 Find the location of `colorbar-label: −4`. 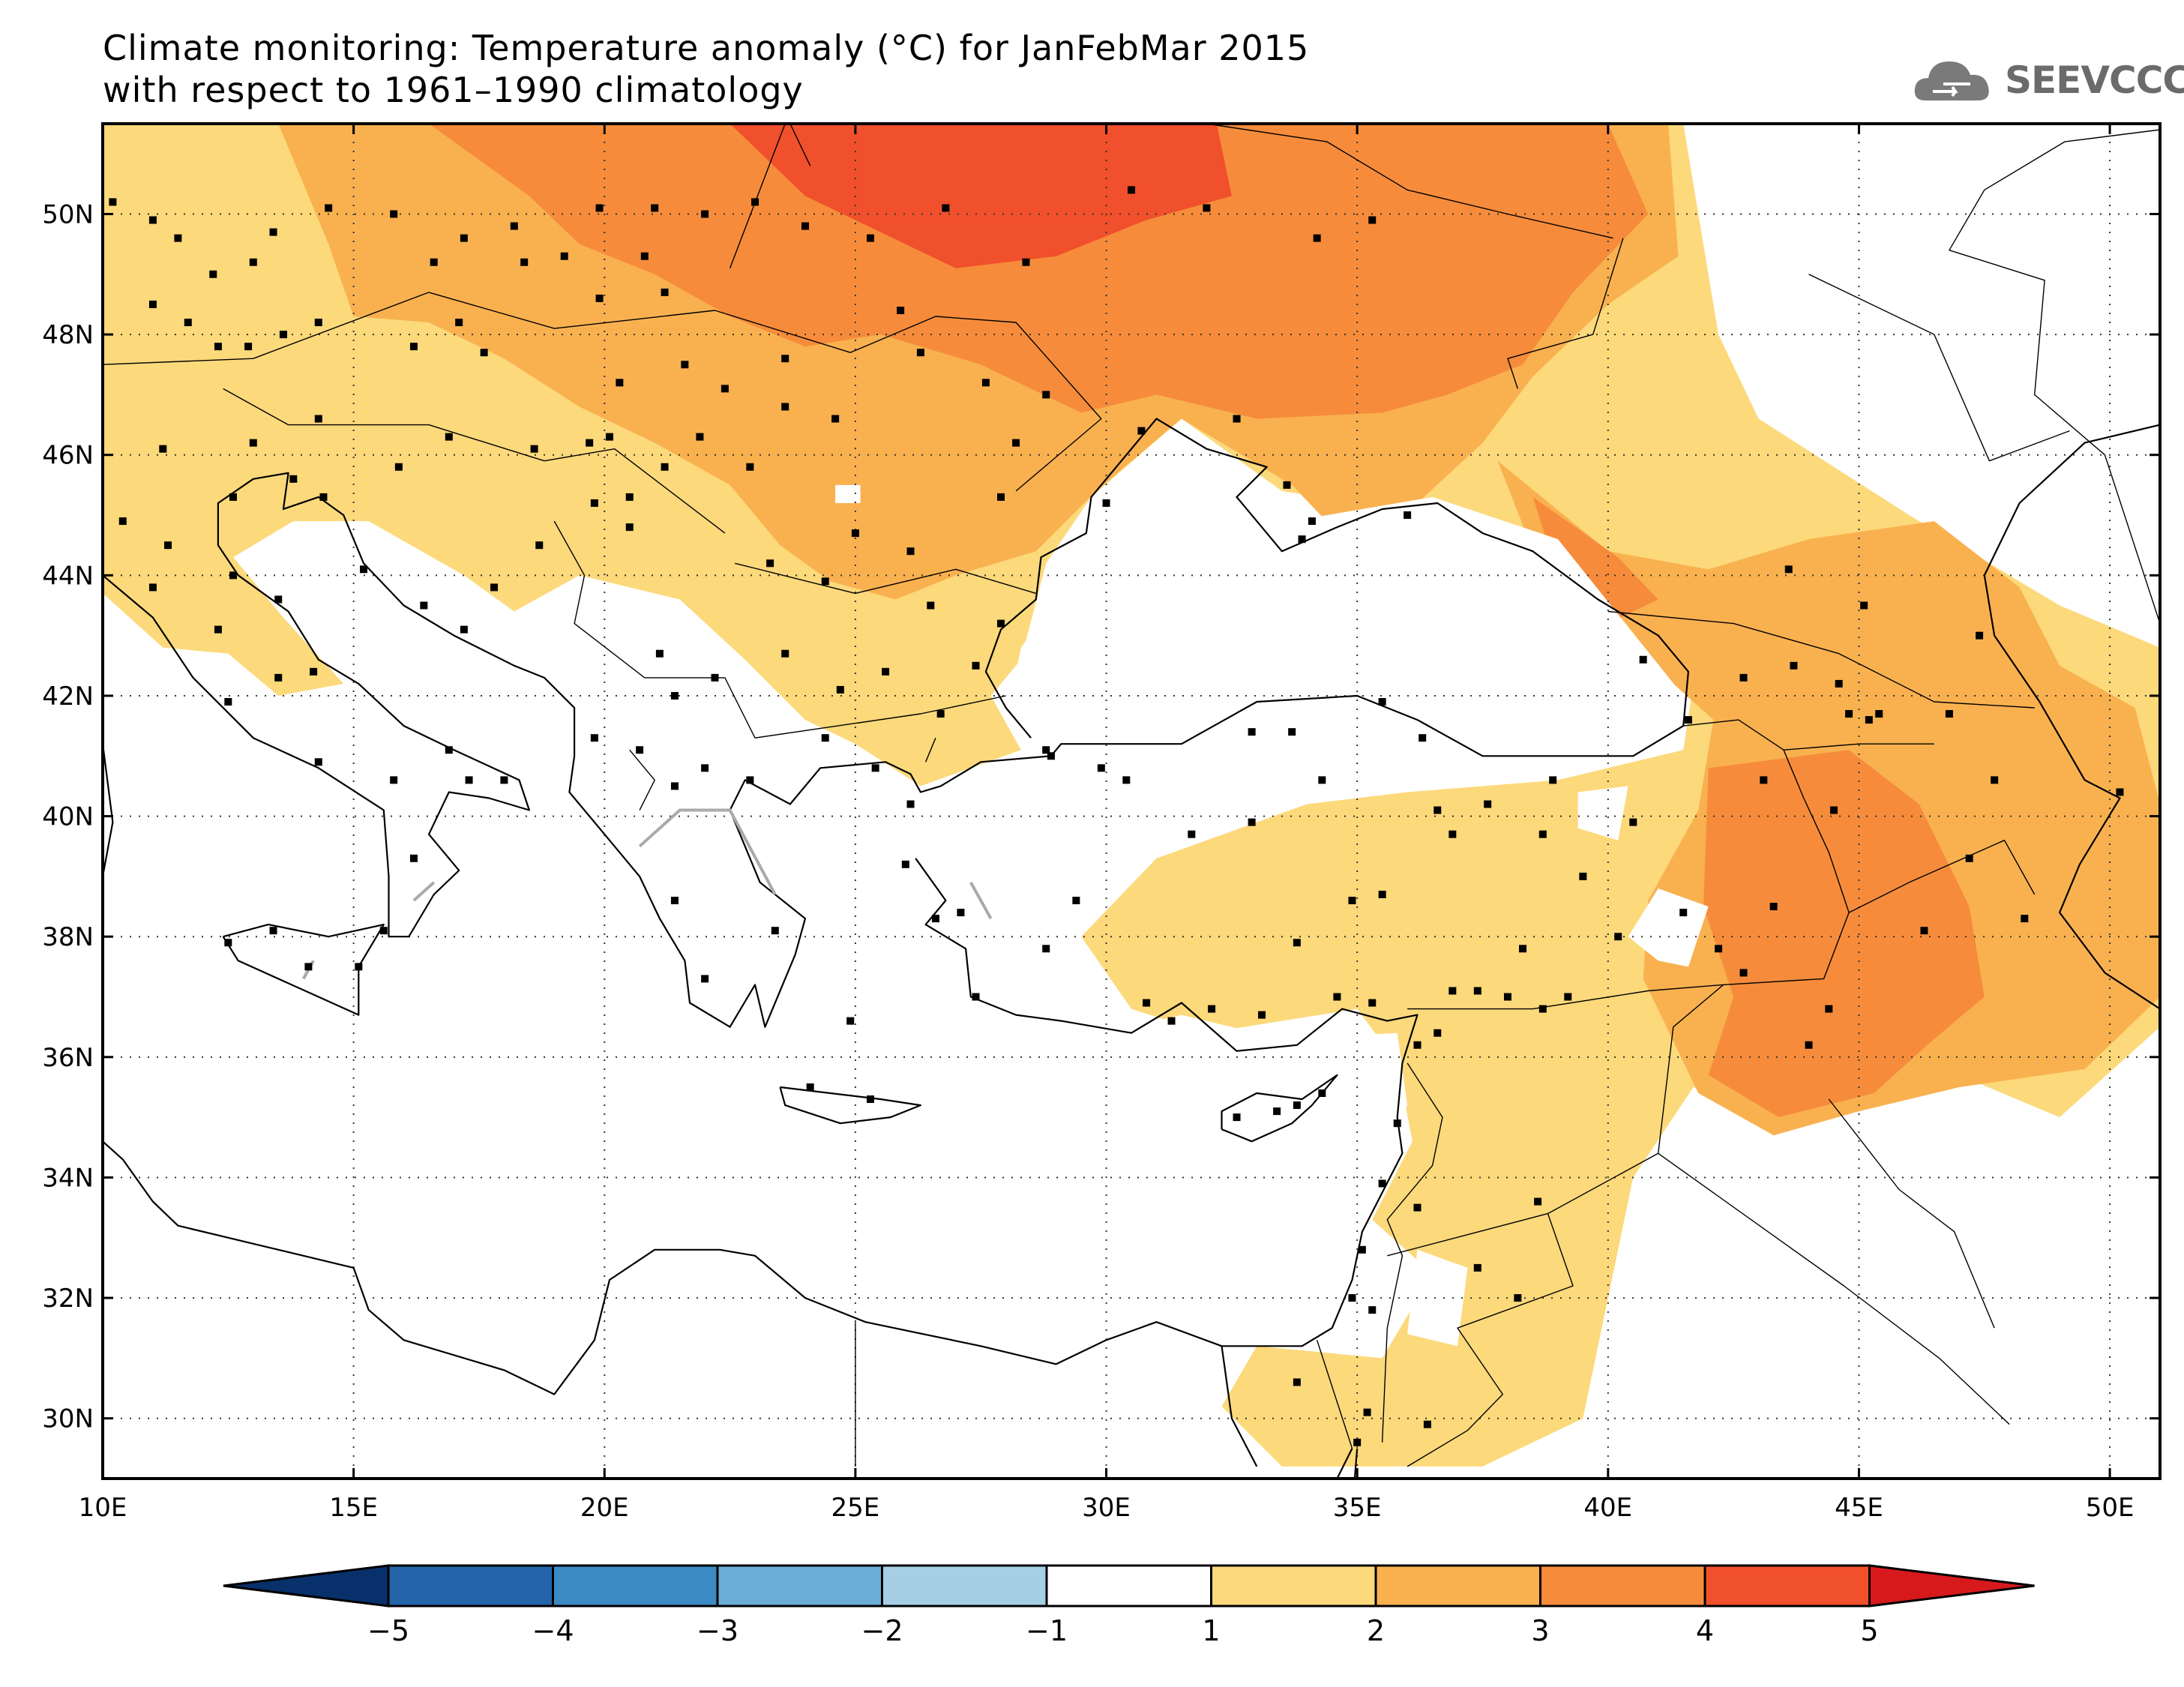

colorbar-label: −4 is located at coordinates (553, 1630).